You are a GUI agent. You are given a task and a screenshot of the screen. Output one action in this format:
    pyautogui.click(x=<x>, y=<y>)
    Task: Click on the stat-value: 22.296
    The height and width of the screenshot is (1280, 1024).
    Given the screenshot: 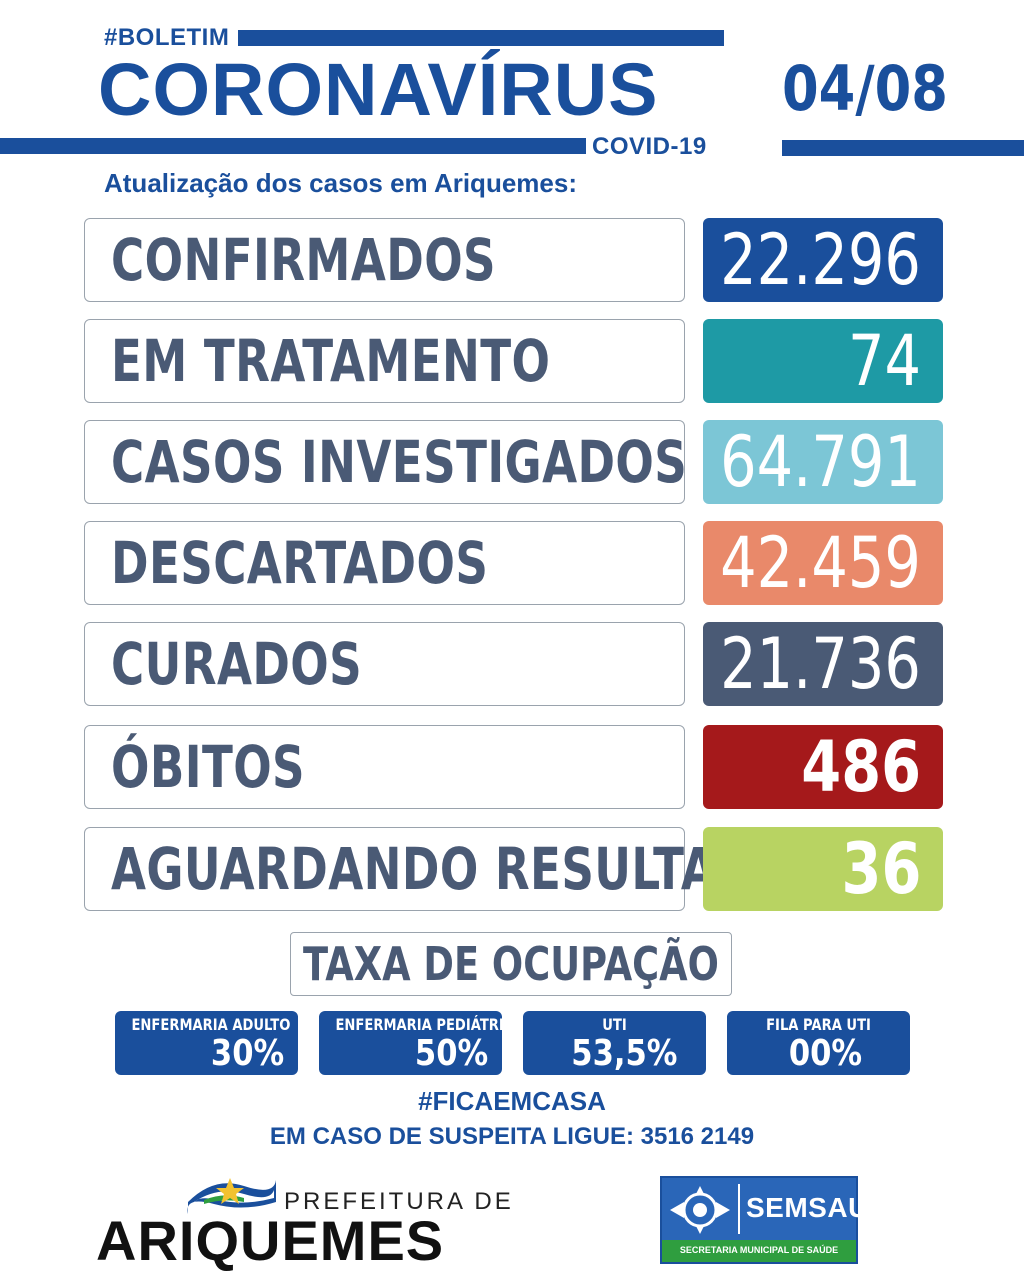 What is the action you would take?
    pyautogui.click(x=820, y=260)
    